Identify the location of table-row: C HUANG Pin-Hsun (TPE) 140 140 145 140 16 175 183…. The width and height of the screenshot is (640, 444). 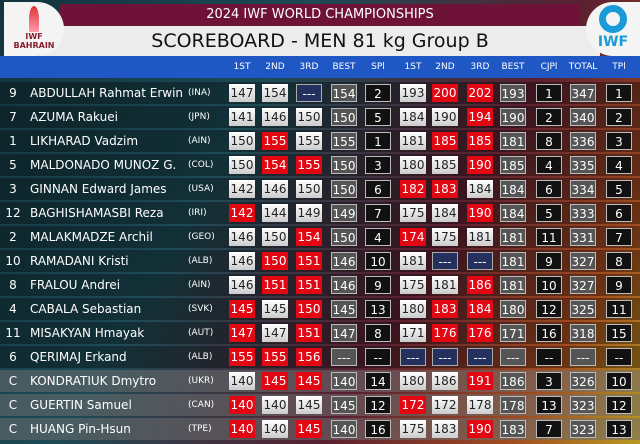
(320, 429).